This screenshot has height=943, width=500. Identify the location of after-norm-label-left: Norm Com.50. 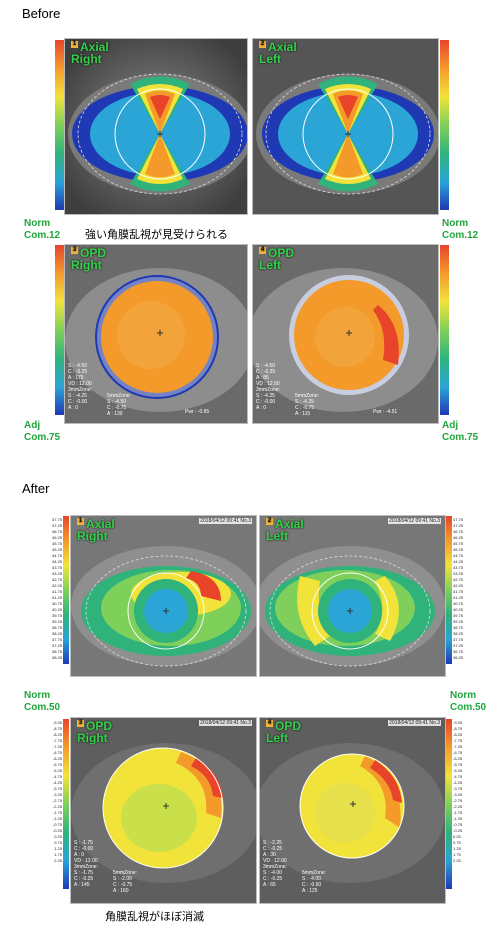
(42, 702).